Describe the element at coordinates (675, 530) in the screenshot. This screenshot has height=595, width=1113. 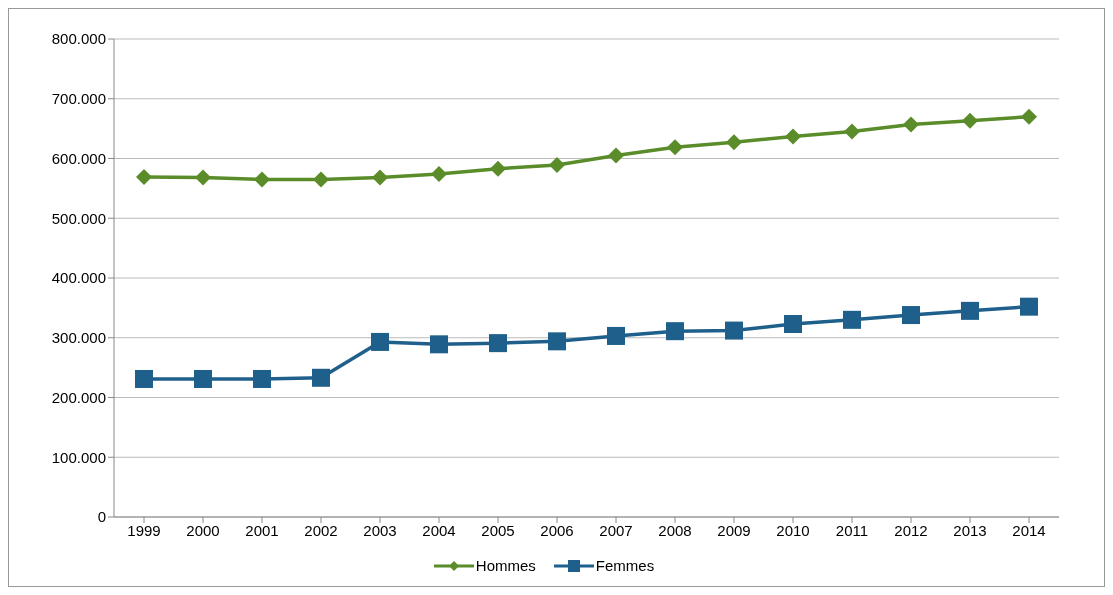
I see `x-tick-label: 2008` at that location.